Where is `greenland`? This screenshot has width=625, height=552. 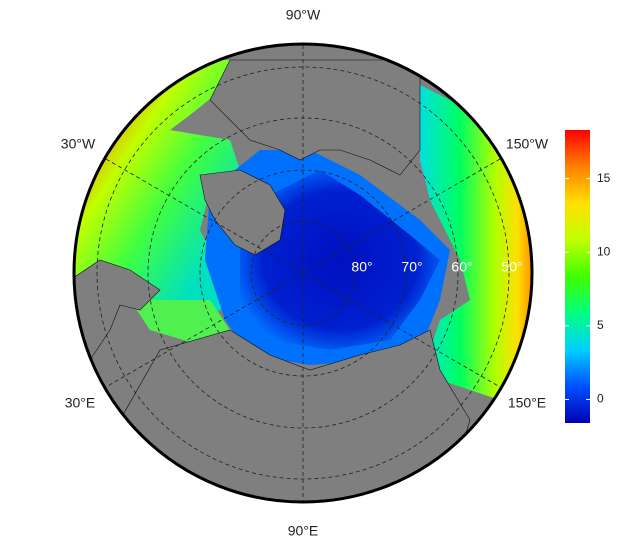
greenland is located at coordinates (242, 212).